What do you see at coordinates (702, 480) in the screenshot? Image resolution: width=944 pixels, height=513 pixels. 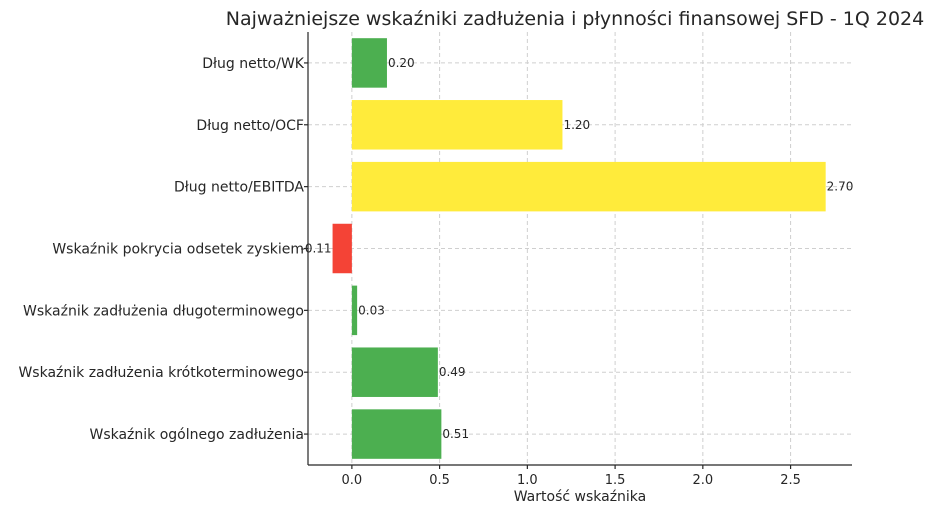 I see `x-tick-label: 2.0` at bounding box center [702, 480].